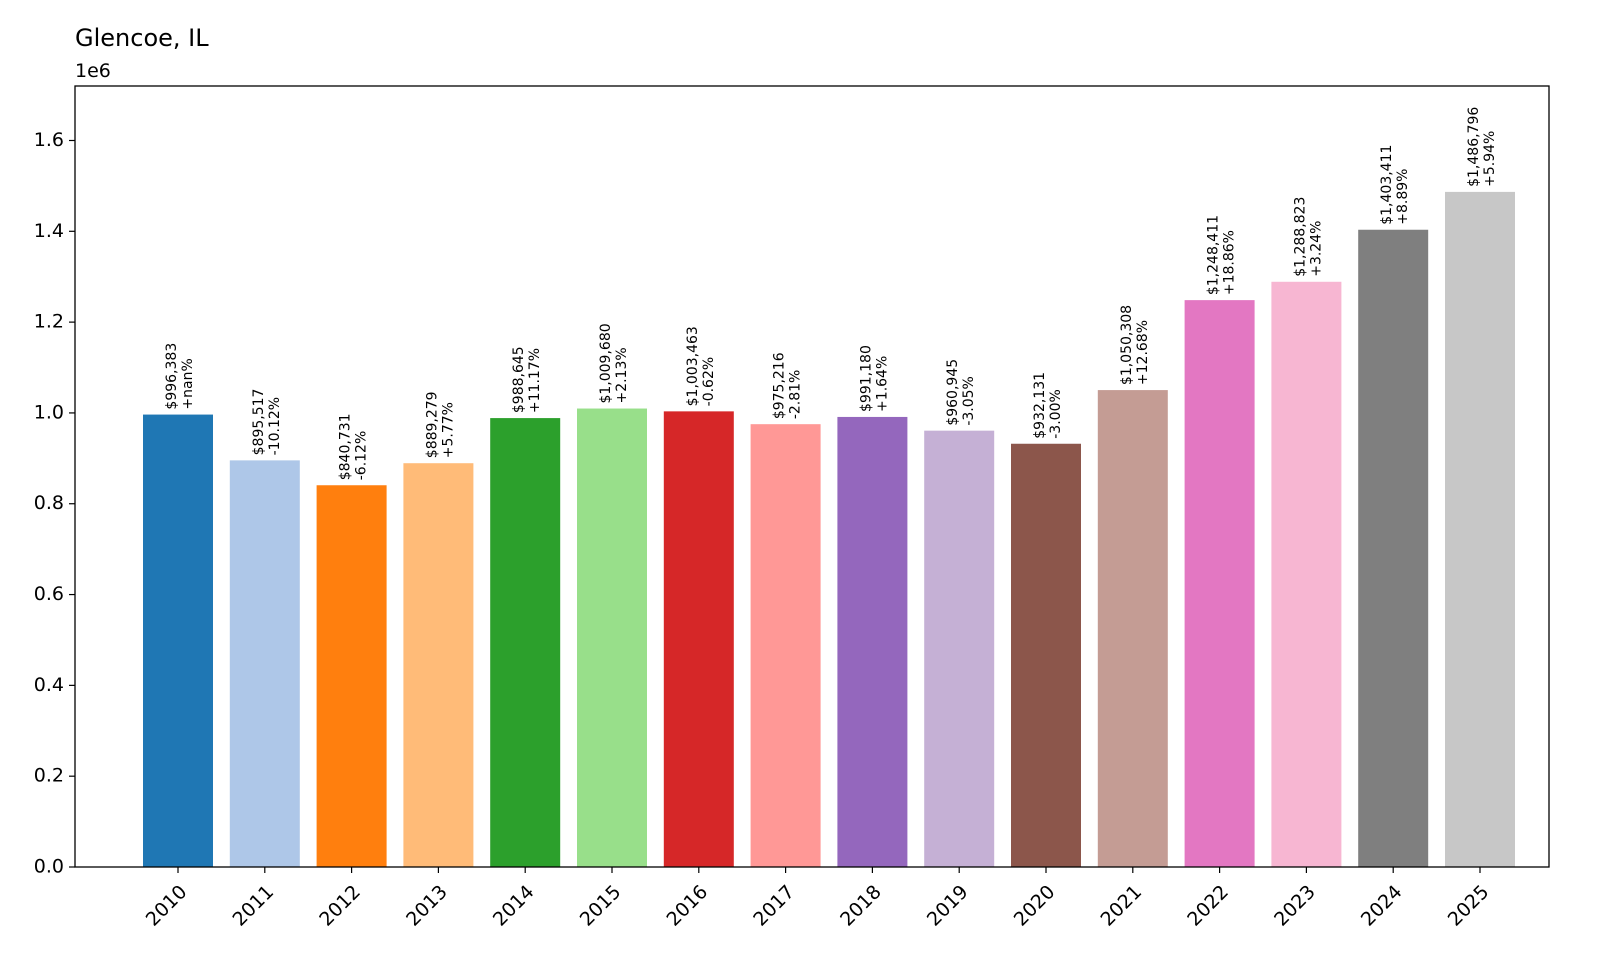 This screenshot has width=1600, height=960. Describe the element at coordinates (1121, 906) in the screenshot. I see `x-tick-label: 2021` at that location.